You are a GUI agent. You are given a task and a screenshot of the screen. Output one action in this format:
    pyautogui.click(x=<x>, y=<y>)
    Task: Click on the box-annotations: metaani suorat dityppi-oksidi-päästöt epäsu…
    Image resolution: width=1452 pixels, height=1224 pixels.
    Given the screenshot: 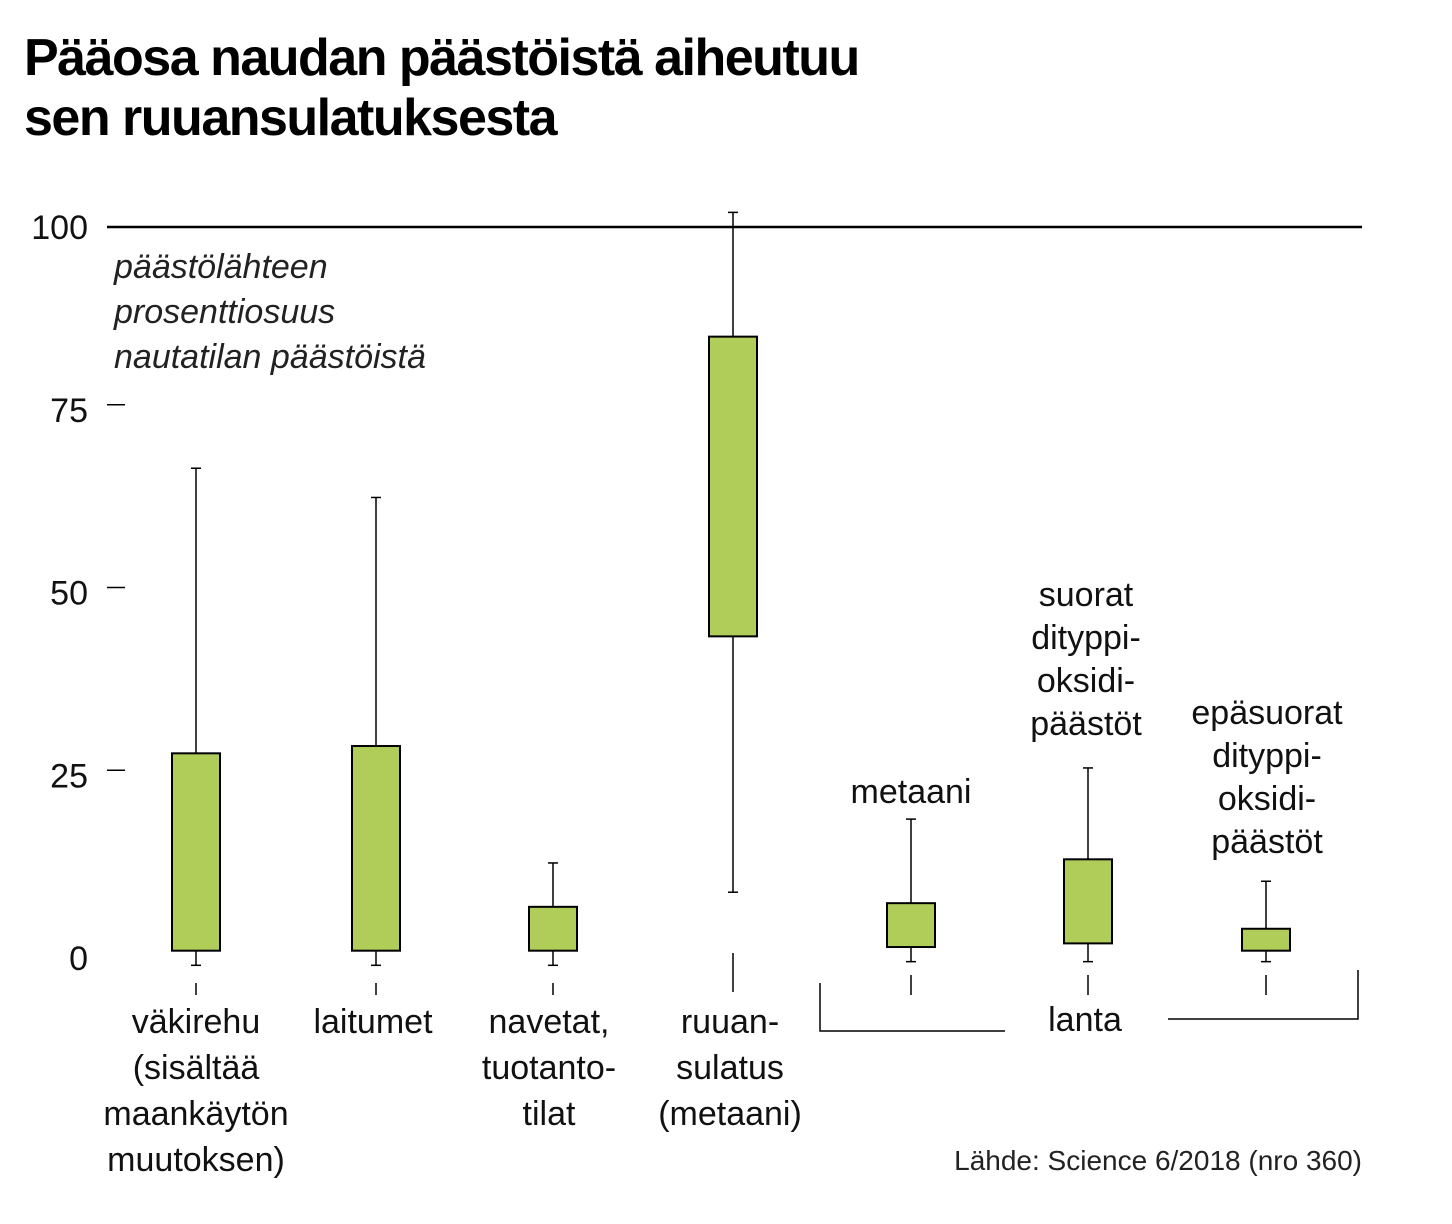 What is the action you would take?
    pyautogui.click(x=1097, y=718)
    